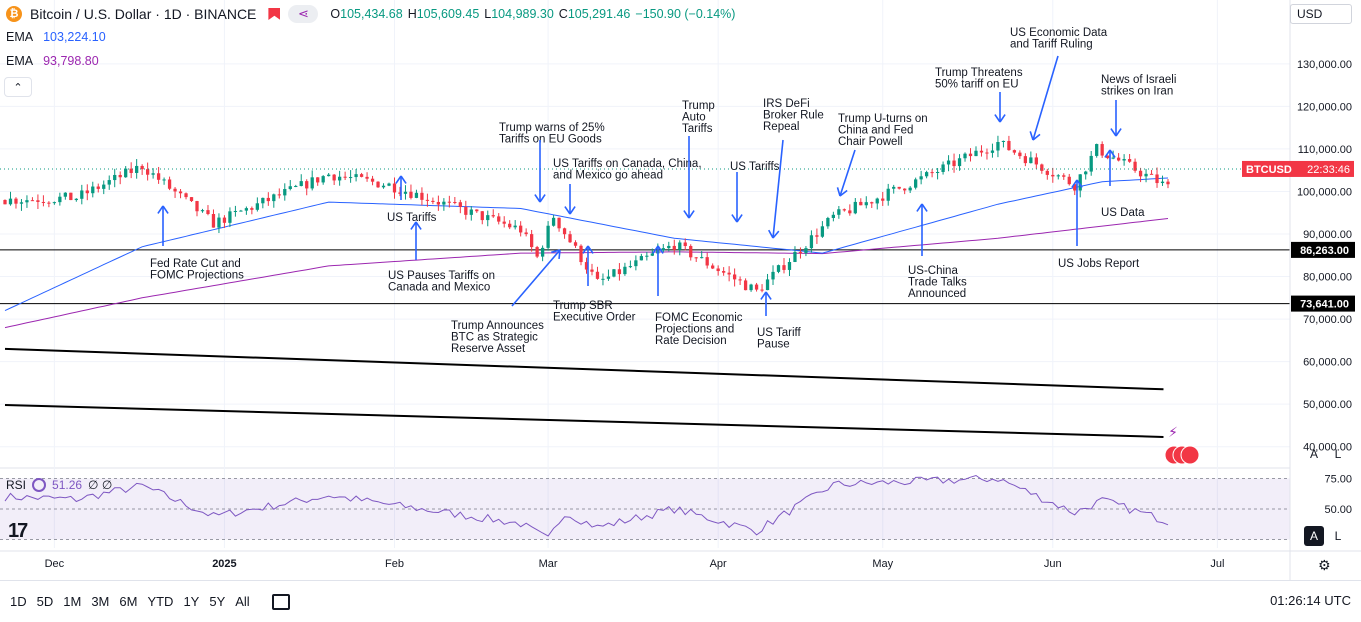  What do you see at coordinates (197, 276) in the screenshot?
I see `annotation-text: FOMC Projections` at bounding box center [197, 276].